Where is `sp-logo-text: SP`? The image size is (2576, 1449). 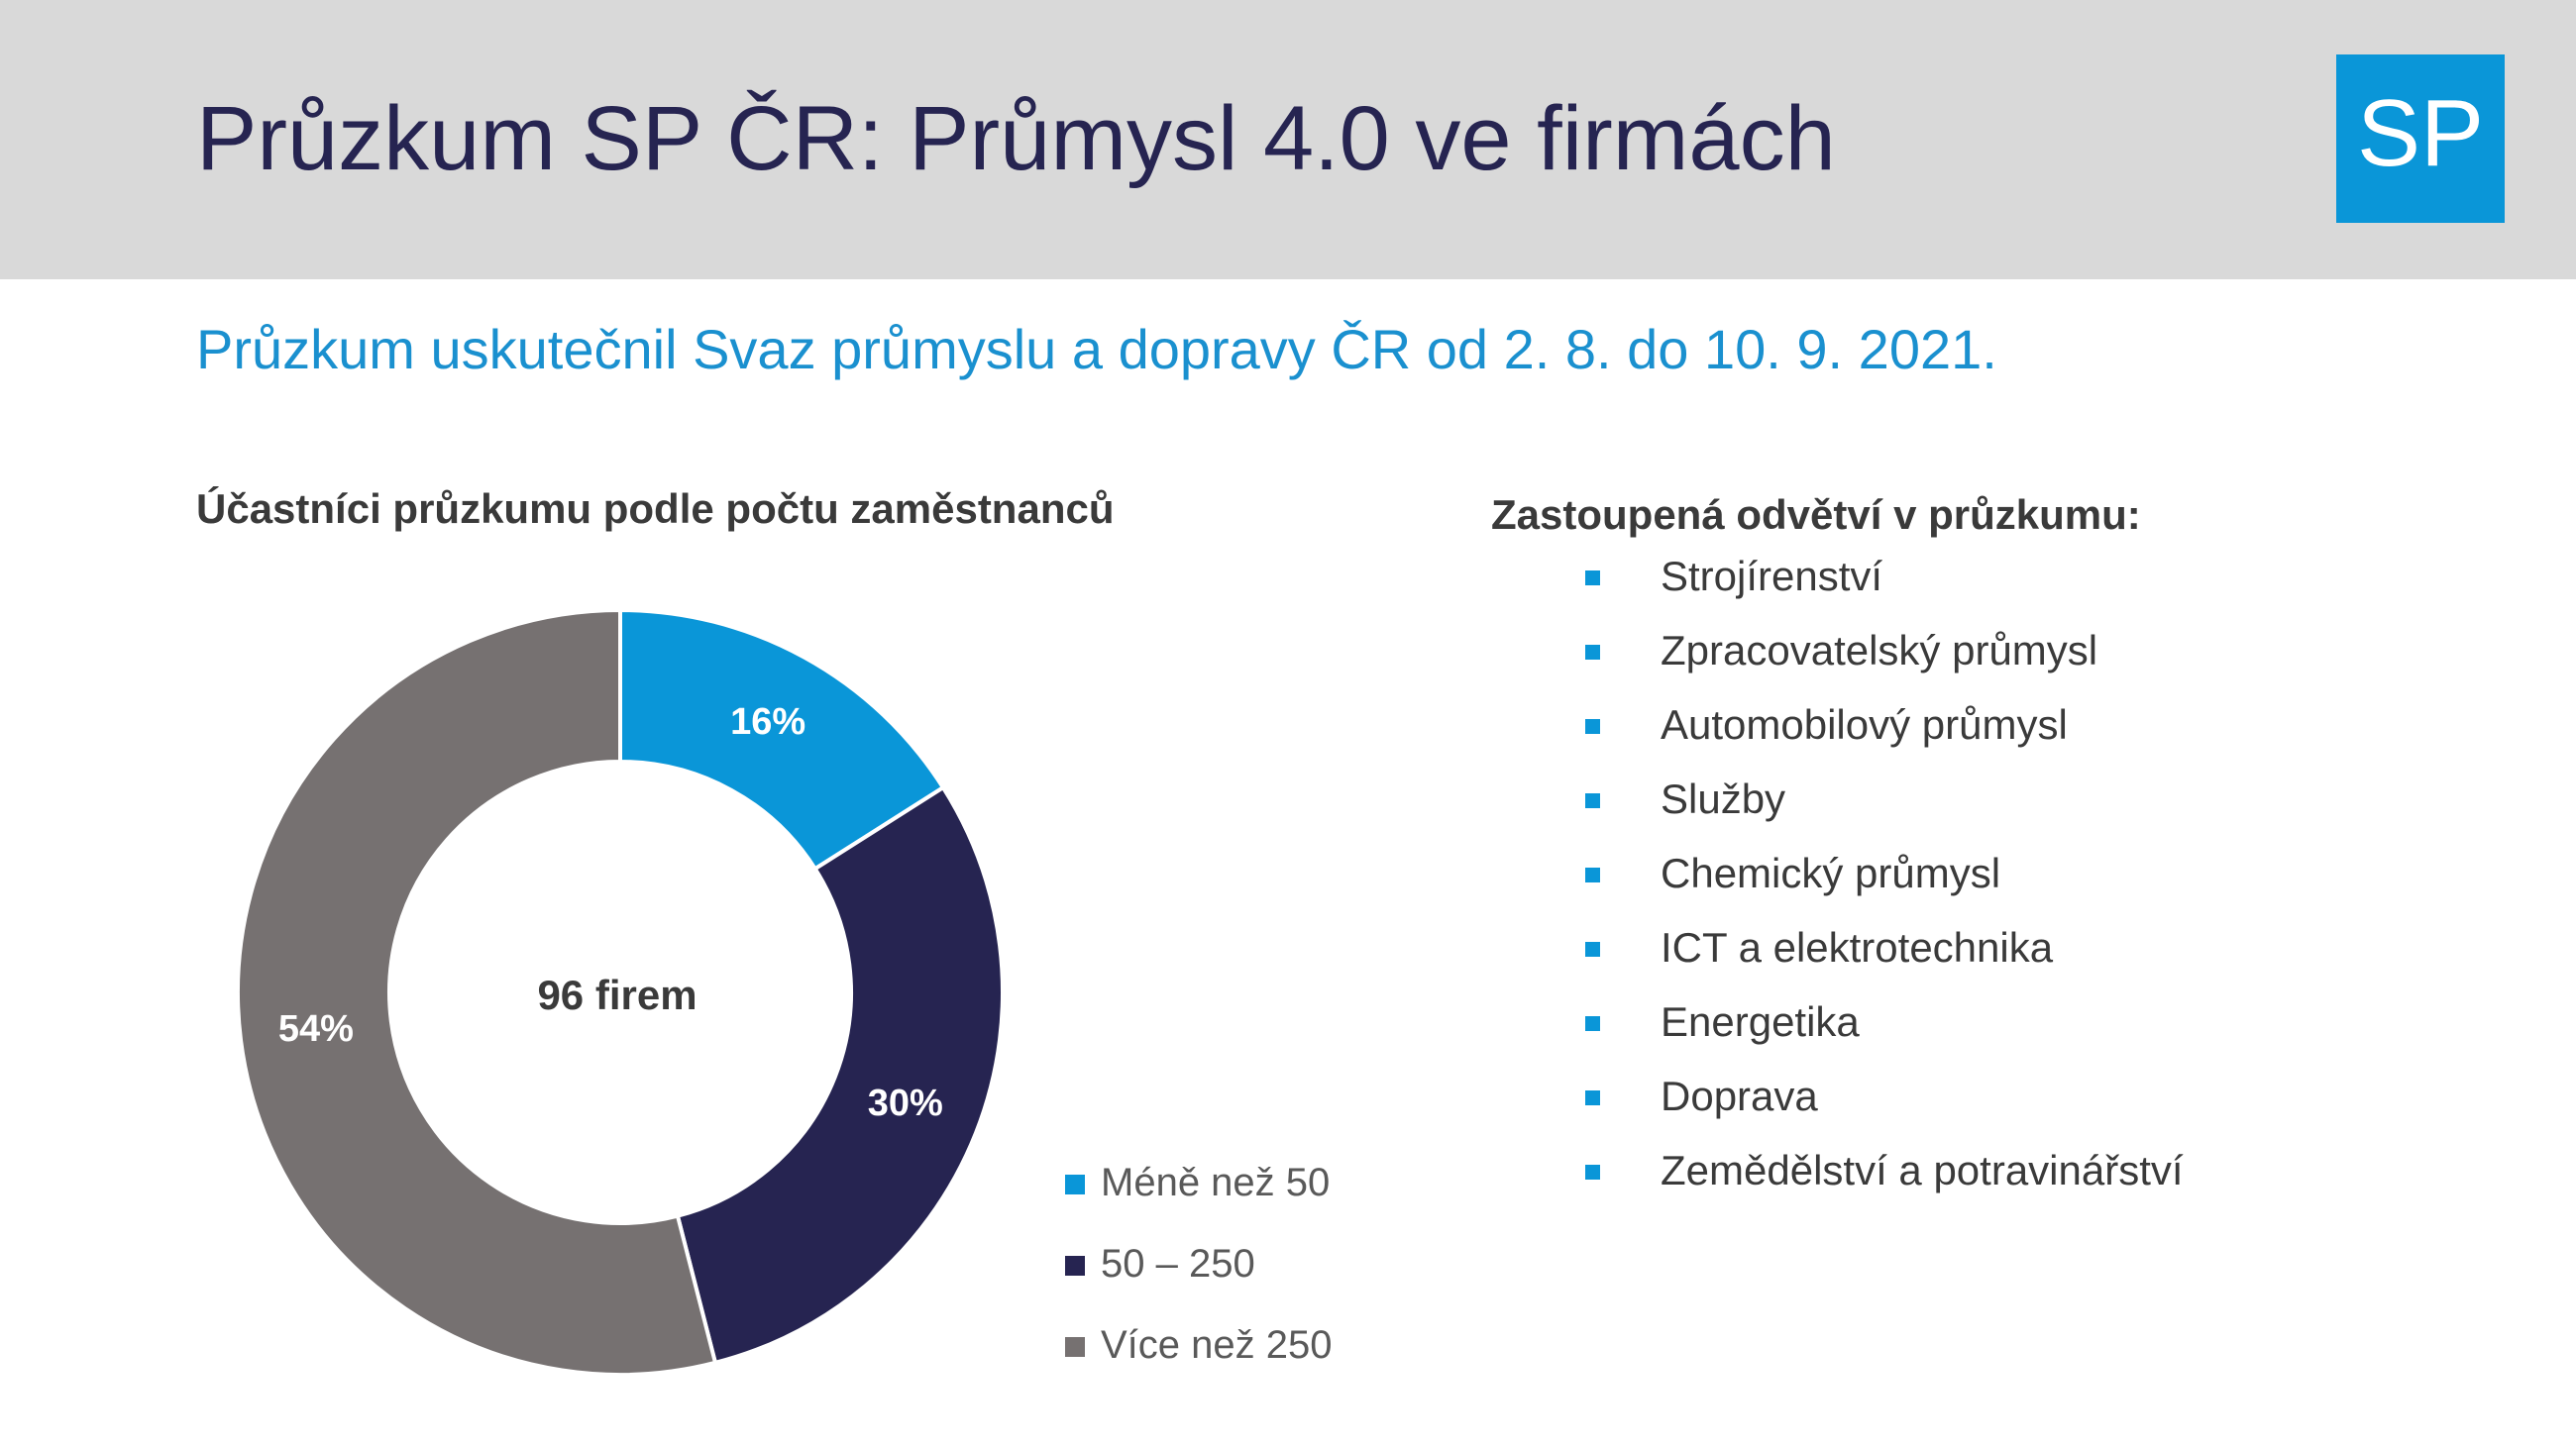 sp-logo-text: SP is located at coordinates (2421, 133).